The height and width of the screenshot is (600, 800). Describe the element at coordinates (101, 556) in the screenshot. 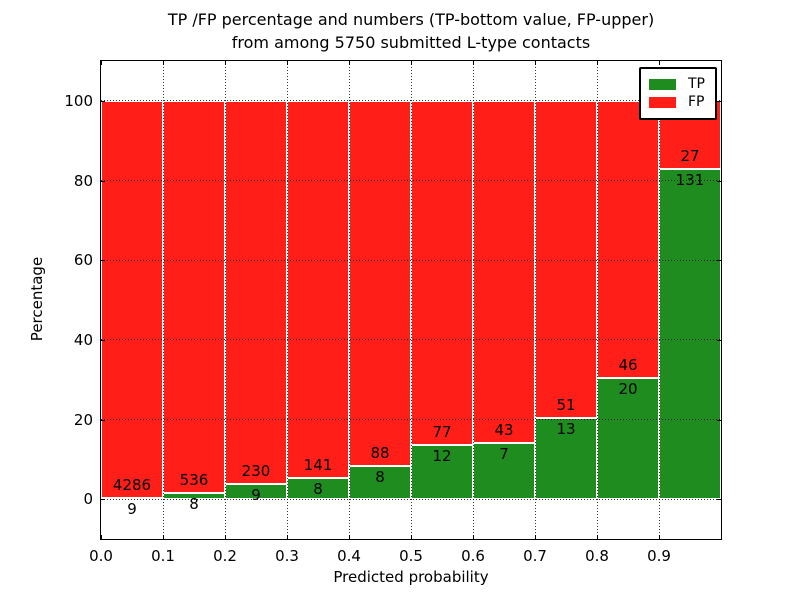

I see `x-tick-label: 0.0` at that location.